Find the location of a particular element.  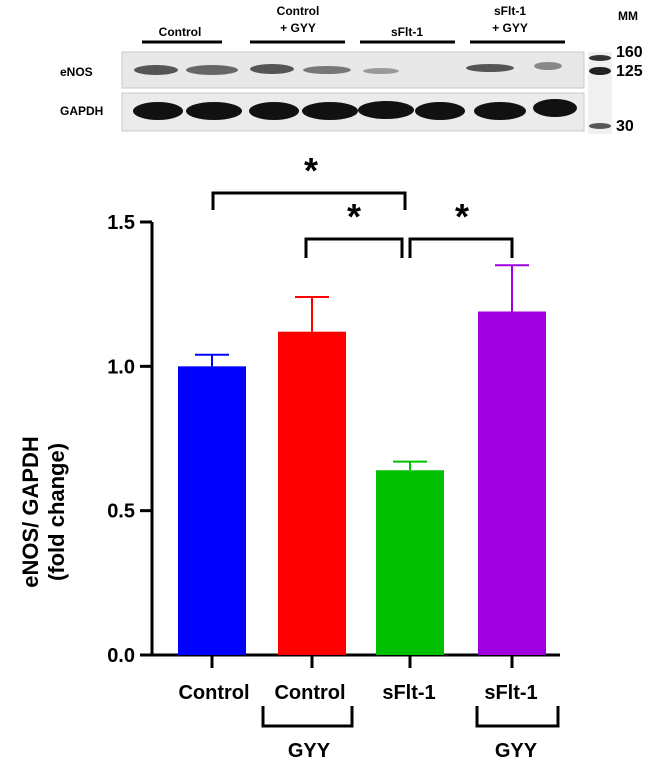

row-label-gapdh: GAPDH is located at coordinates (81, 111).